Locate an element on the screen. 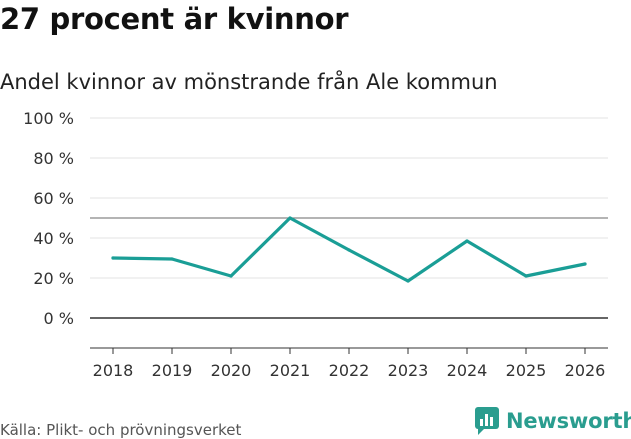 This screenshot has height=439, width=631. brand-logo: Newsworthy is located at coordinates (552, 421).